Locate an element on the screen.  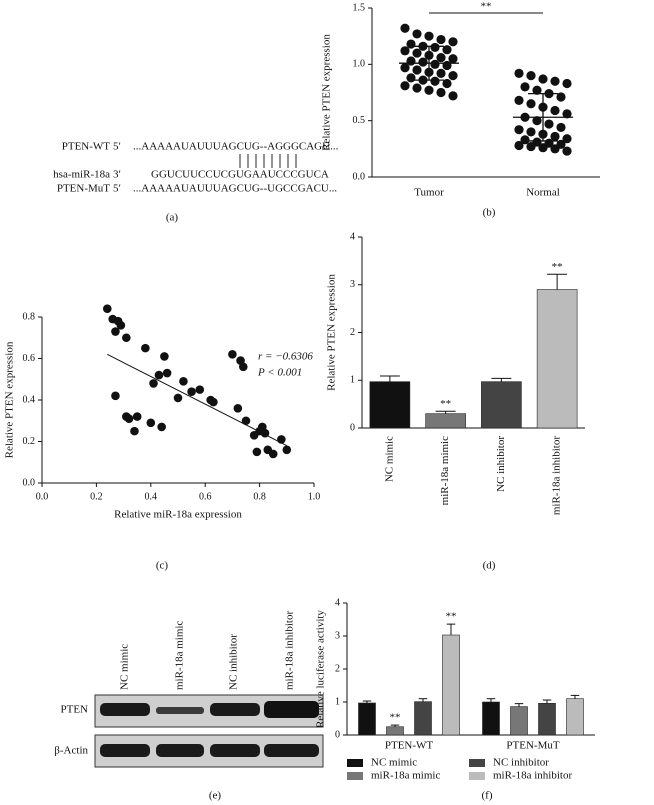
x-tick-label: 0.6 is located at coordinates (205, 496).